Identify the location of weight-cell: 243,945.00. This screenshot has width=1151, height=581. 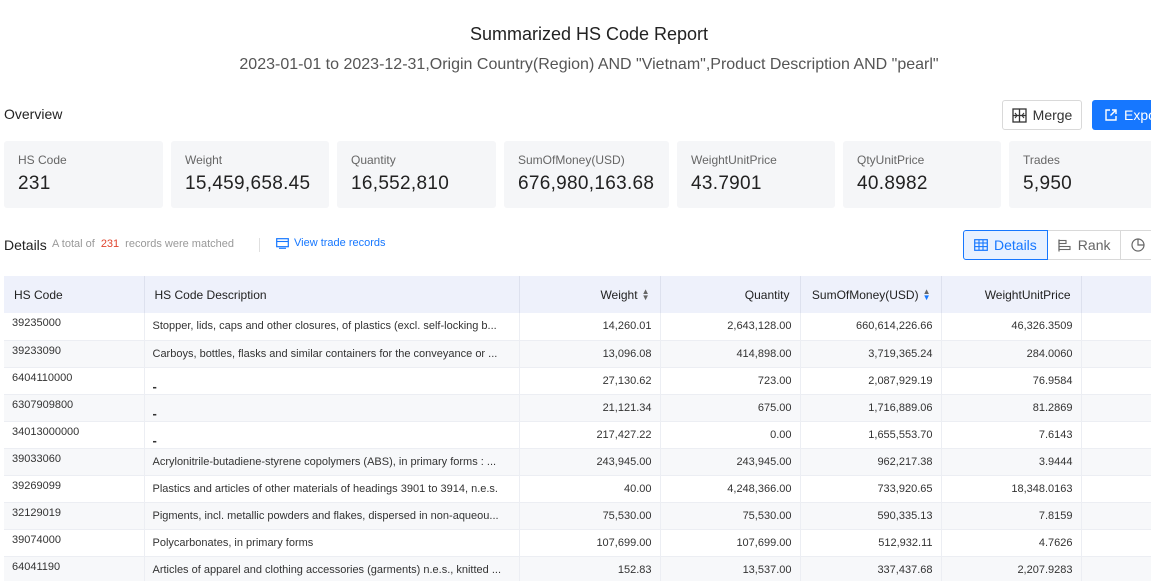
(590, 462).